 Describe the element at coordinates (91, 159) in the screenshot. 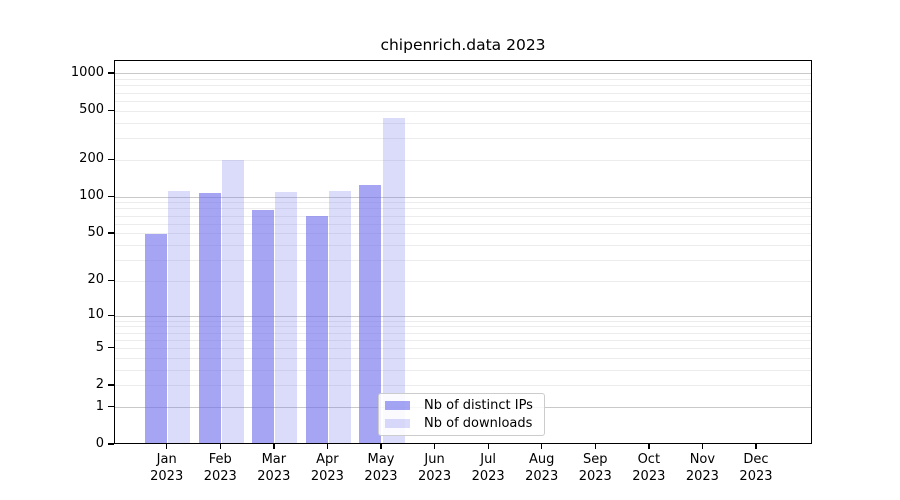

I see `y-tick-label: 200` at that location.